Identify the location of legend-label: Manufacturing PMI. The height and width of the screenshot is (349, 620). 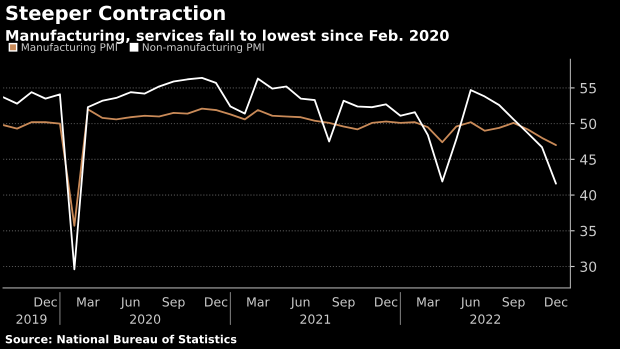
(69, 48).